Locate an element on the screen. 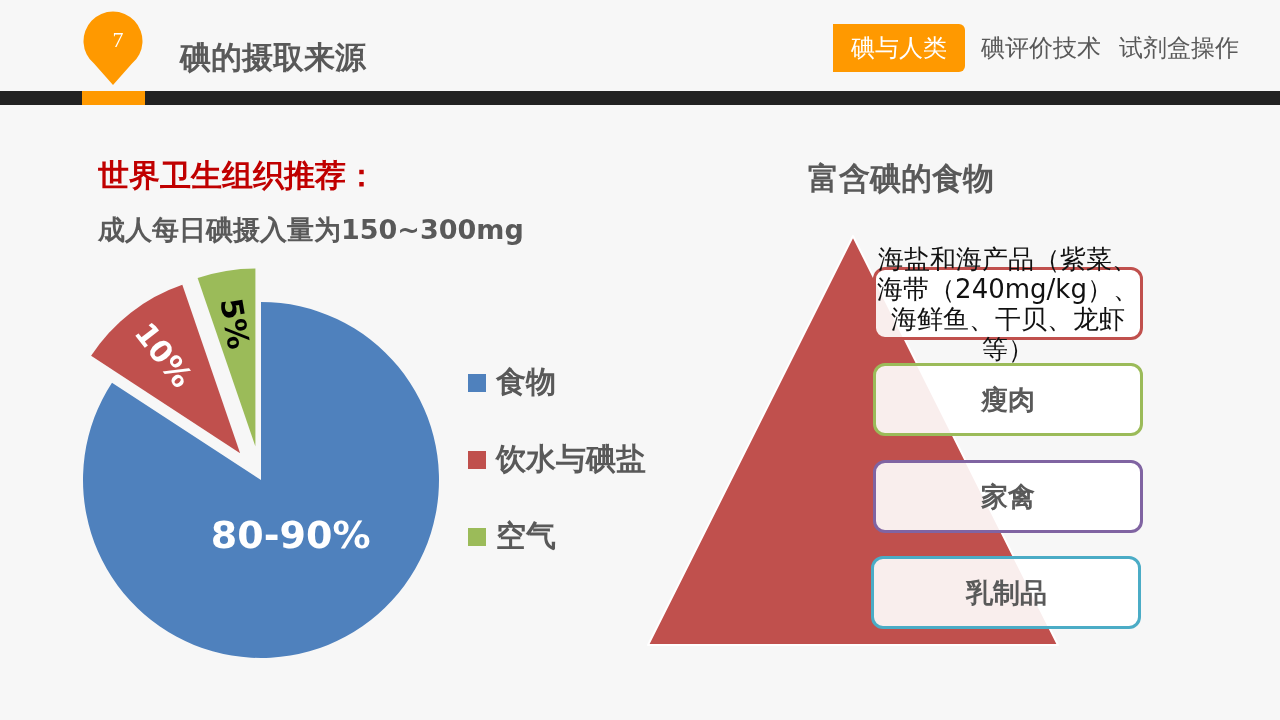  data-label: 5% is located at coordinates (235, 323).